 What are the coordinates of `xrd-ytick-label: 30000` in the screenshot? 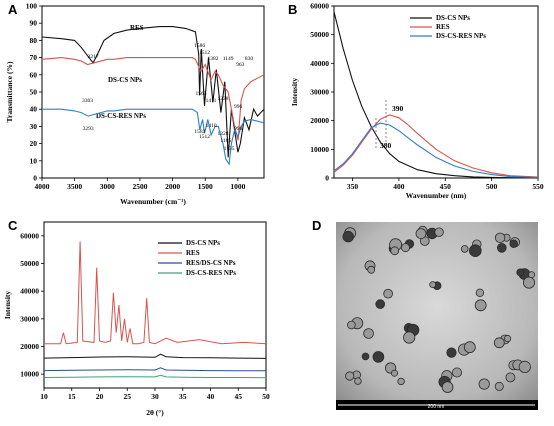 It's located at (29, 318).